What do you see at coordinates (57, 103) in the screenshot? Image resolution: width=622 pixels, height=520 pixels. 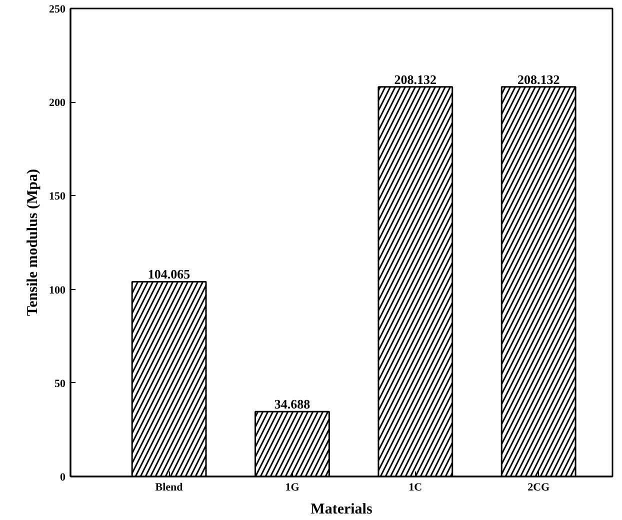 I see `y-tick-label: 200` at bounding box center [57, 103].